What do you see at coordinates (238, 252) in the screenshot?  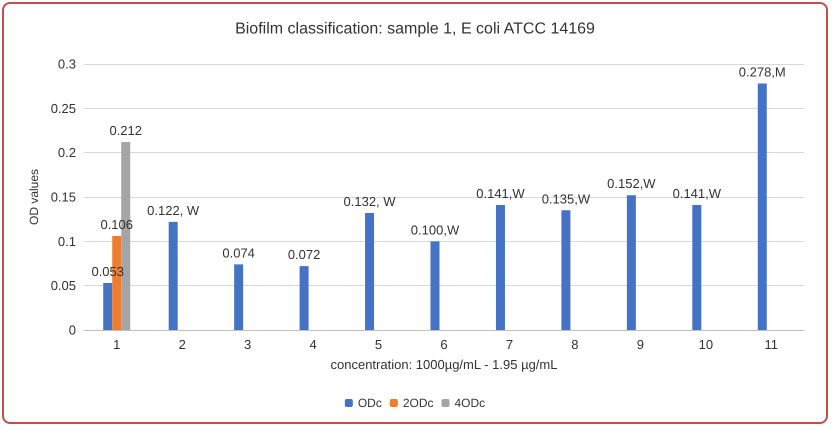 I see `data-label: 0.074` at bounding box center [238, 252].